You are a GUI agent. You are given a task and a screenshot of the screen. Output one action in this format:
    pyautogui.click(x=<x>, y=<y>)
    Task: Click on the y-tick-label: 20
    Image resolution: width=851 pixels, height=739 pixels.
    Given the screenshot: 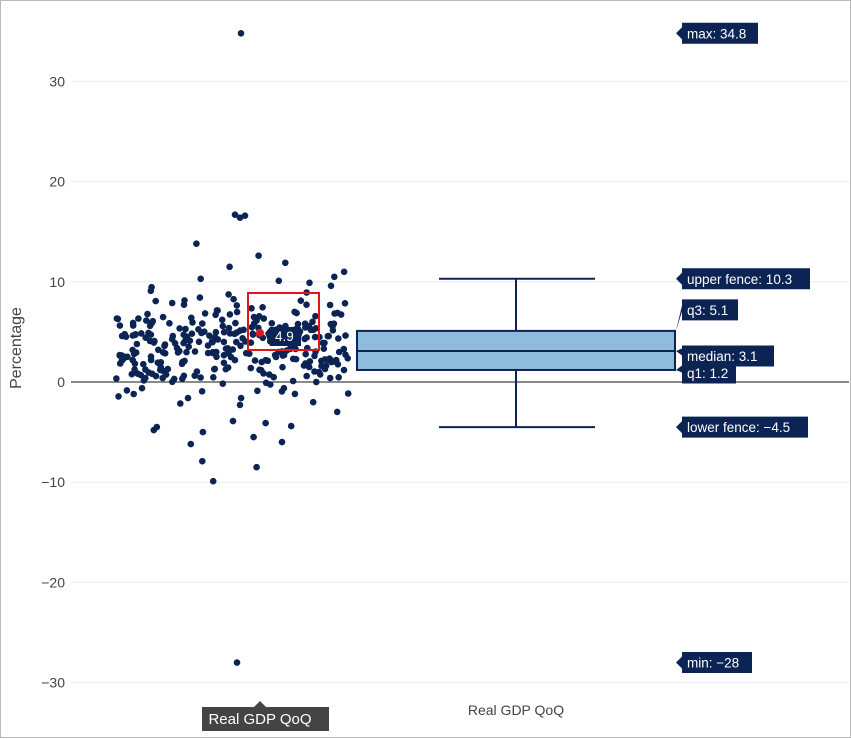 What is the action you would take?
    pyautogui.click(x=57, y=182)
    